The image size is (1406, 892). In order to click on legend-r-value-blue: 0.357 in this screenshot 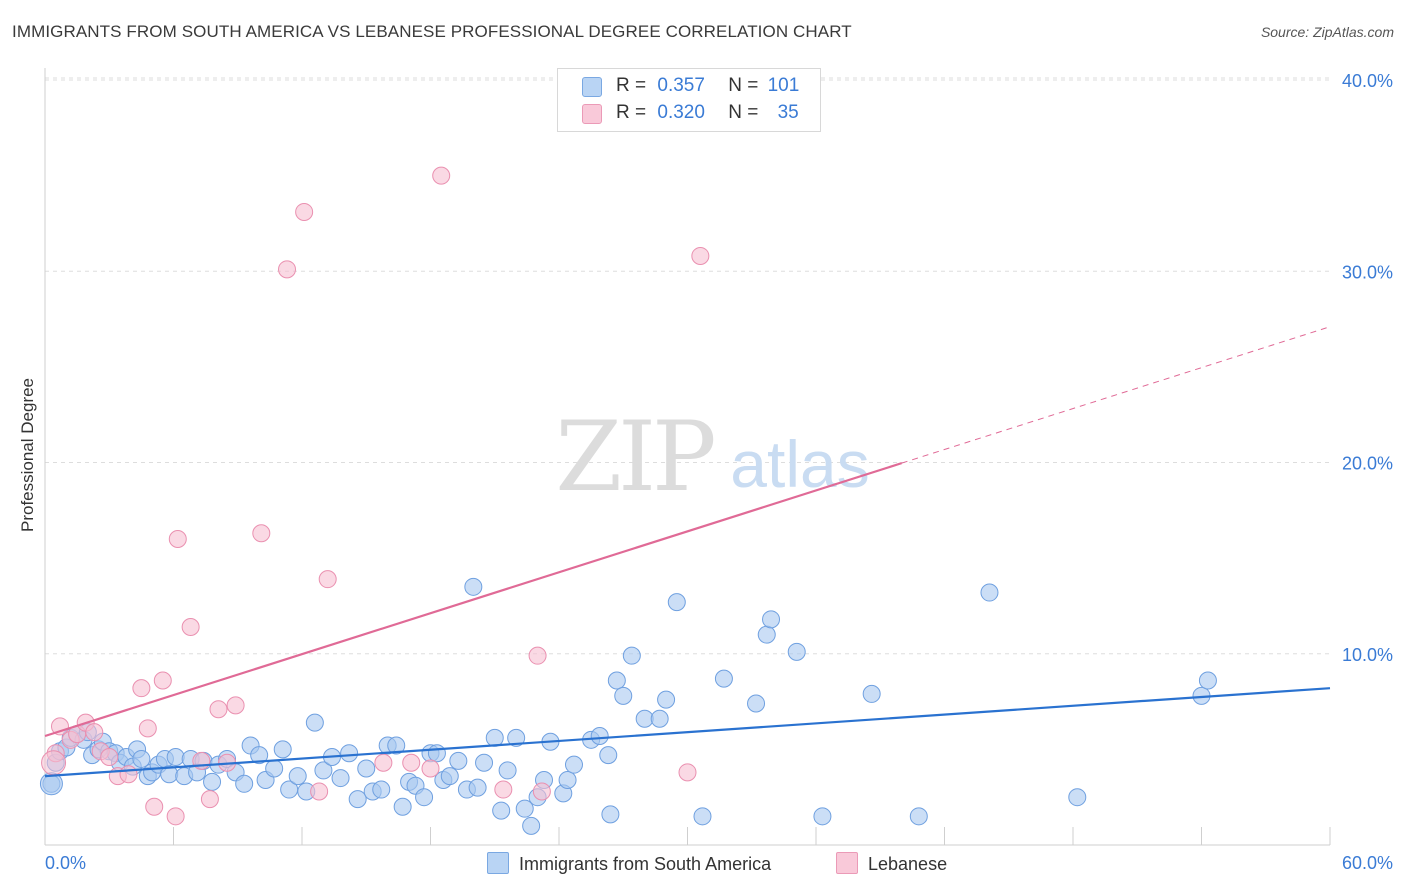, I will do `click(681, 85)`.